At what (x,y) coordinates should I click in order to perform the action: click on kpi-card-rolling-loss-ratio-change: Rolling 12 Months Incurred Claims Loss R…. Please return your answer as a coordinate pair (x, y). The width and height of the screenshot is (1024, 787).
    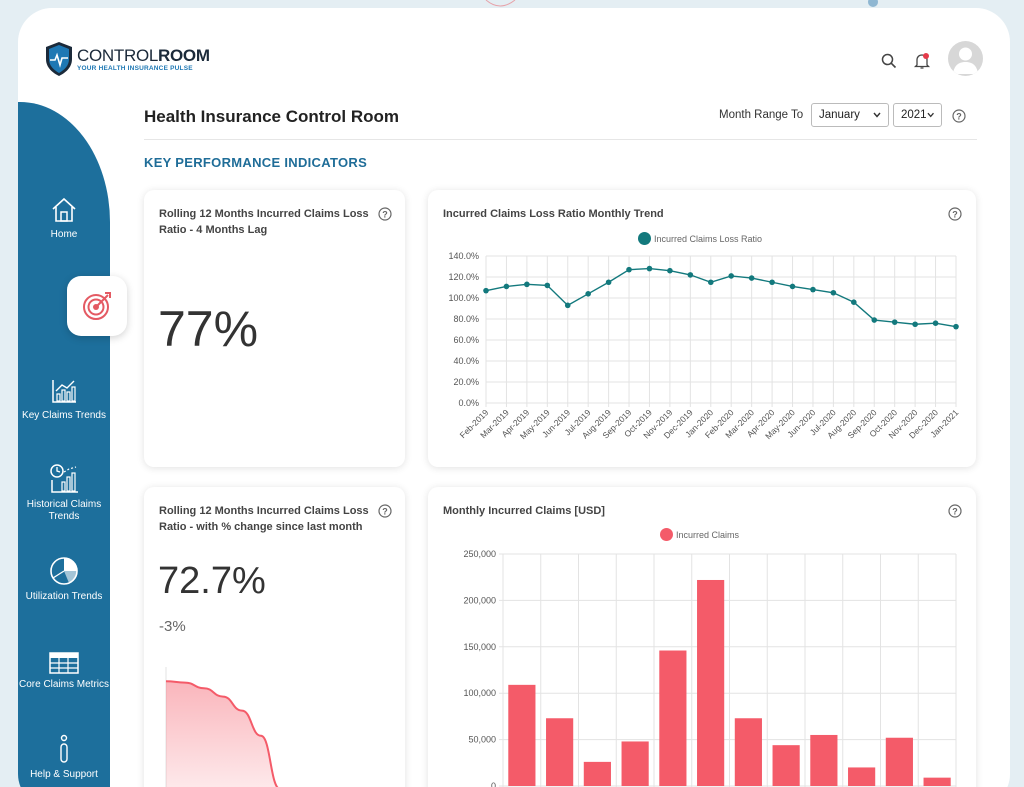
    Looking at the image, I should click on (274, 637).